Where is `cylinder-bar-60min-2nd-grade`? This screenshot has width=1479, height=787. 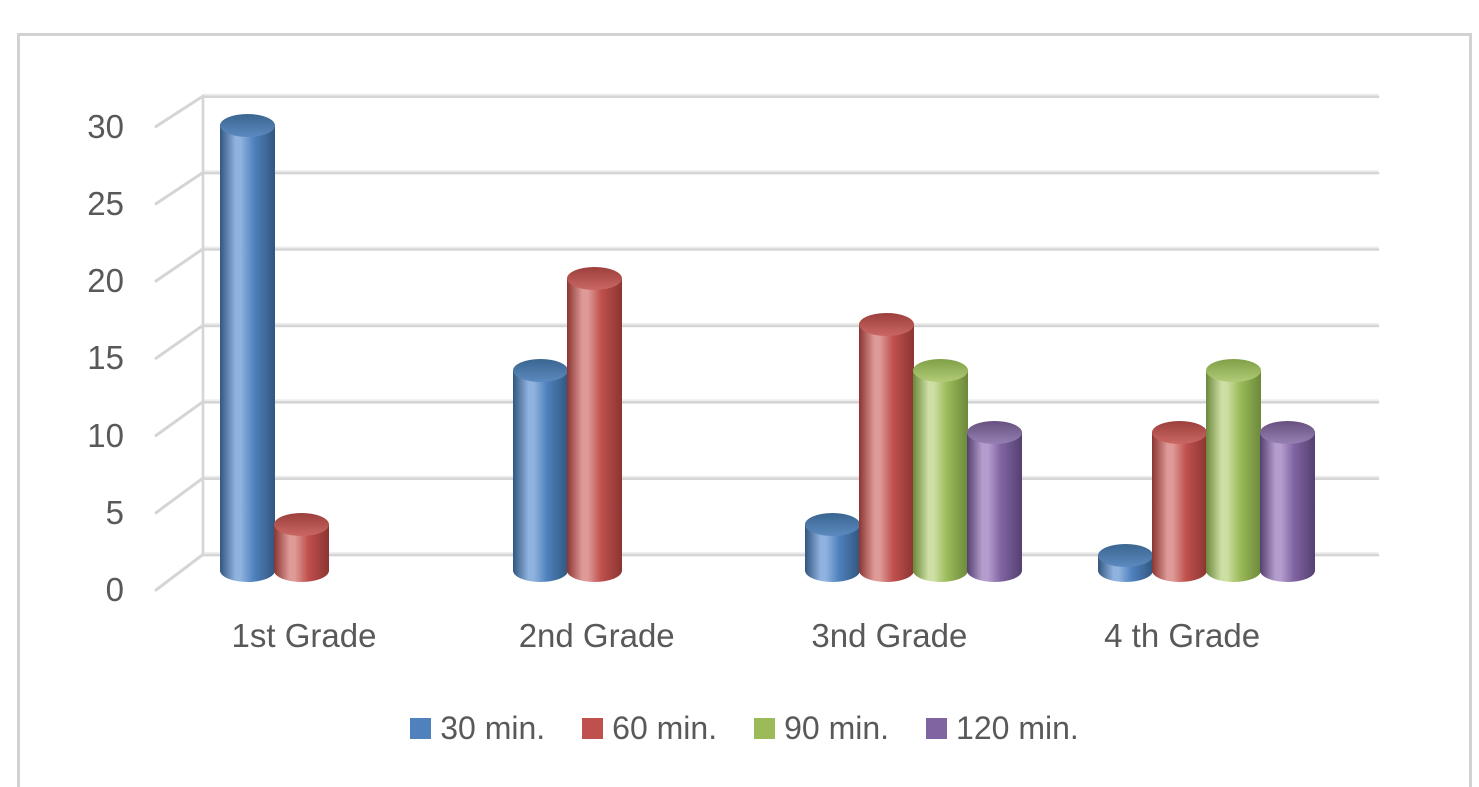 cylinder-bar-60min-2nd-grade is located at coordinates (594, 424).